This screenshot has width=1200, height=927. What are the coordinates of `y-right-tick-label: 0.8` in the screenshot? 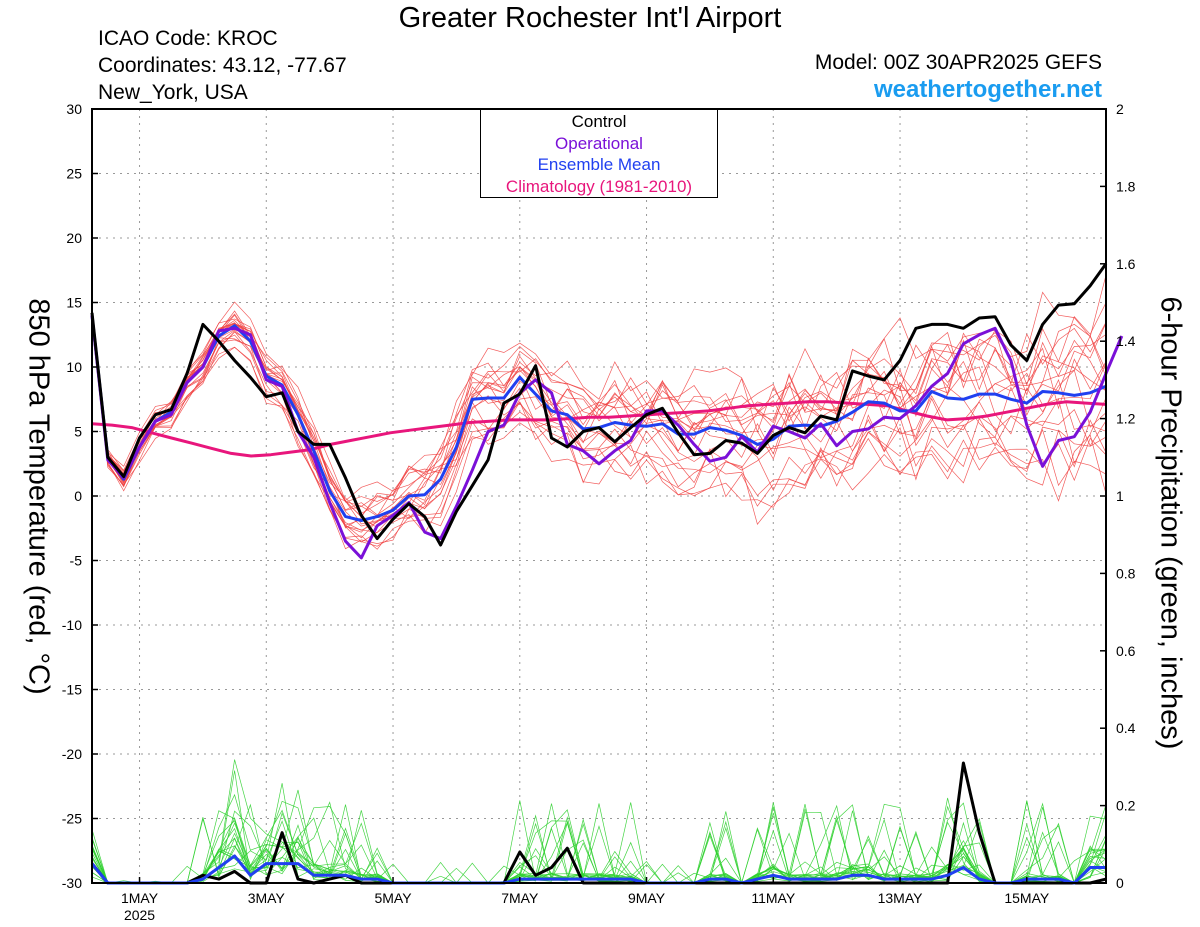 It's located at (1126, 573).